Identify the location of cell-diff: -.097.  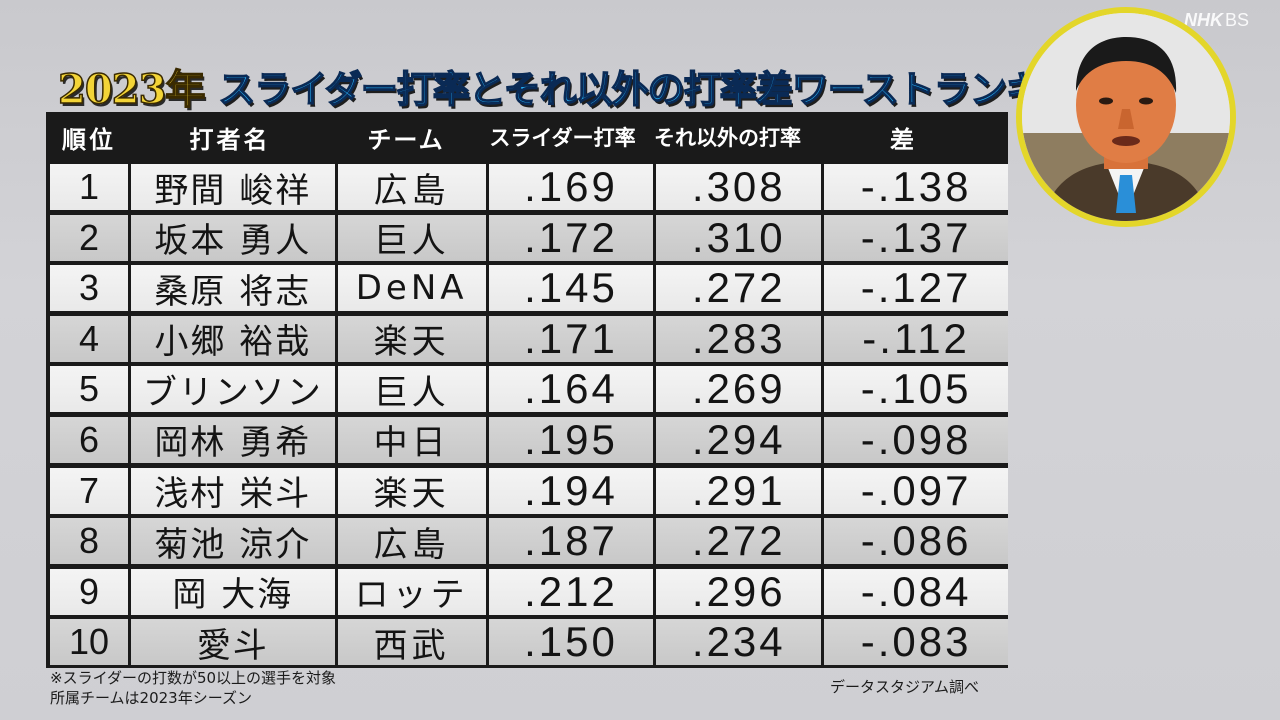
(916, 490).